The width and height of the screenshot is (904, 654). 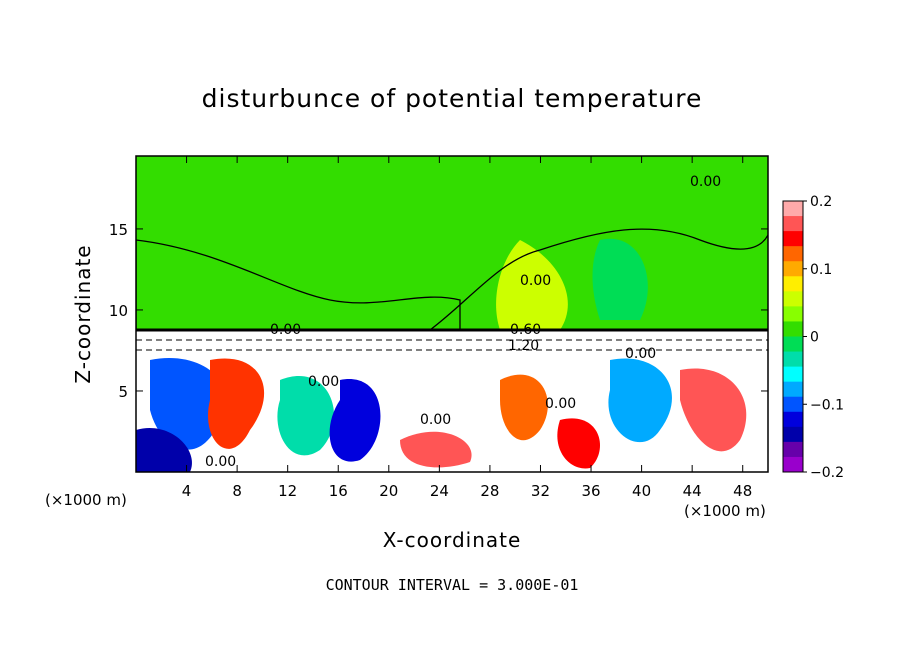 I want to click on colorbar-tick-label: −0.2, so click(x=827, y=473).